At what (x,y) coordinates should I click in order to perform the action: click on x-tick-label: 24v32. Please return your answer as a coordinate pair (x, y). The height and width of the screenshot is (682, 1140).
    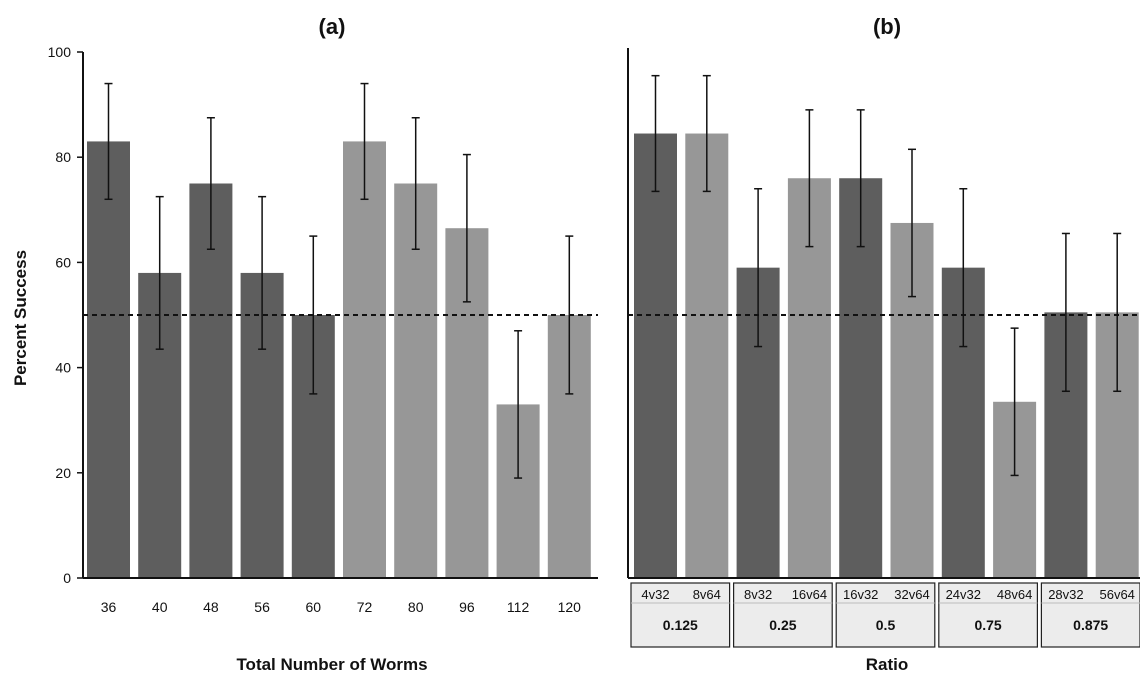
    Looking at the image, I should click on (963, 594).